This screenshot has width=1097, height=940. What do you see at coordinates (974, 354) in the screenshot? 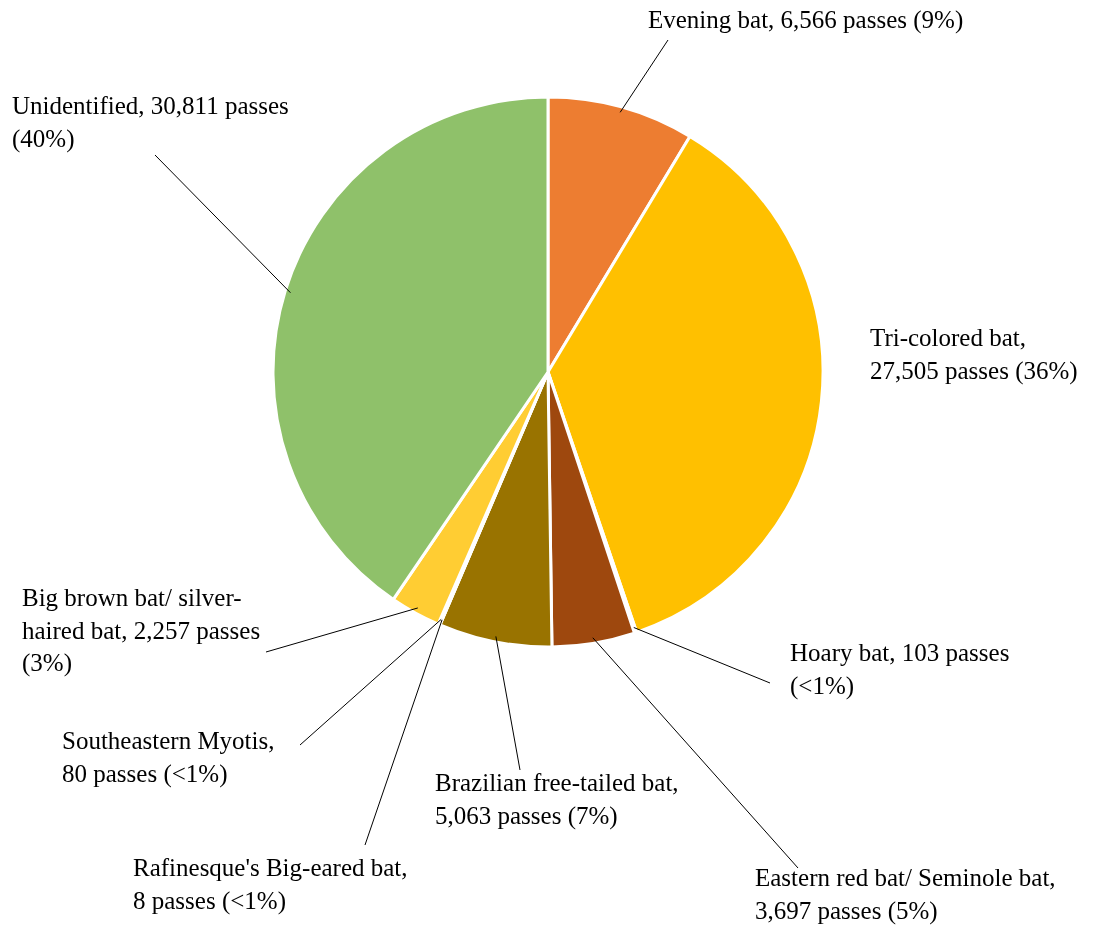
I see `slice-label: Tri-colored bat, 27,505 passes (36%)` at bounding box center [974, 354].